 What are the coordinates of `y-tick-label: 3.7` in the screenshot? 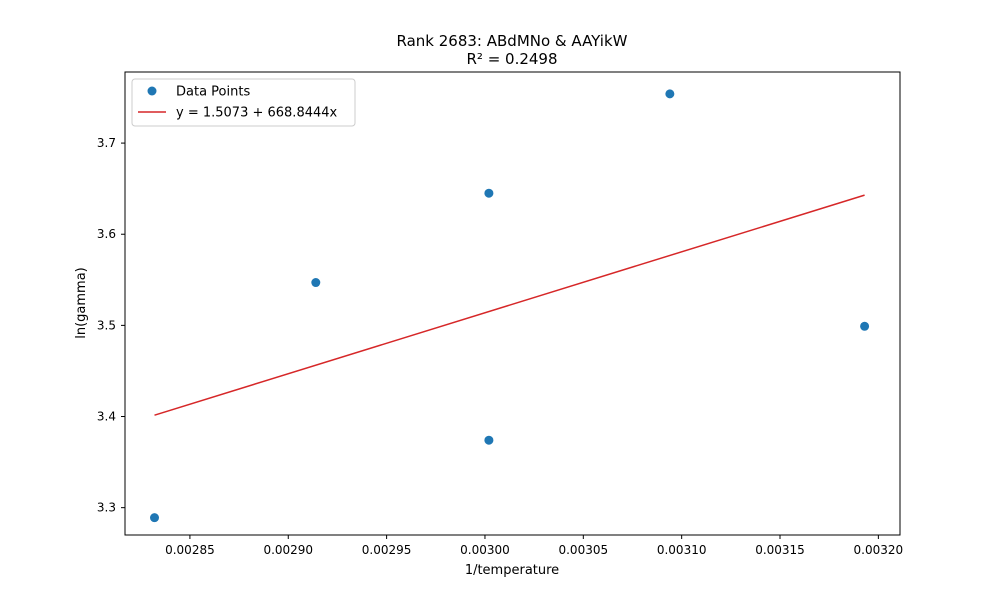 It's located at (106, 143).